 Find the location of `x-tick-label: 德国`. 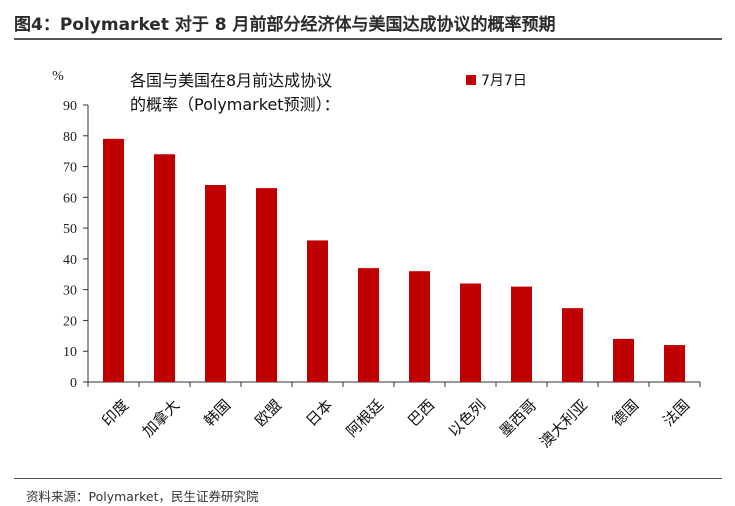

x-tick-label: 德国 is located at coordinates (625, 413).